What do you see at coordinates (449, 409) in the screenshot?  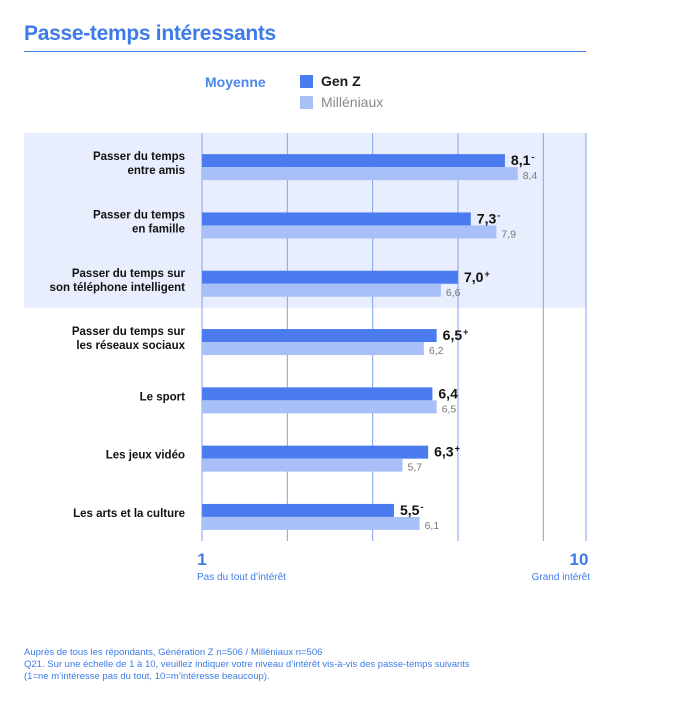 I see `value-label-millenials: 6,5` at bounding box center [449, 409].